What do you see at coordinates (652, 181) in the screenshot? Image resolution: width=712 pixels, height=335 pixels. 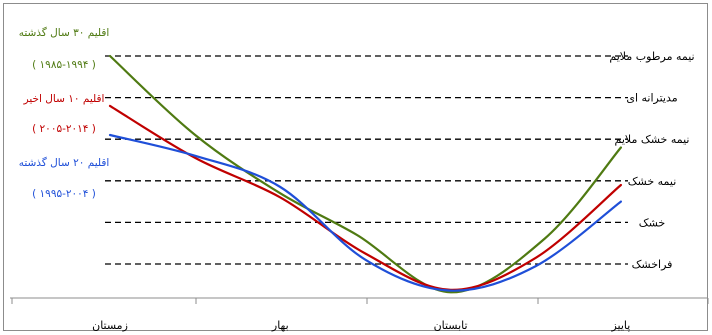 I see `climate-label-3: نیمه خشک` at bounding box center [652, 181].